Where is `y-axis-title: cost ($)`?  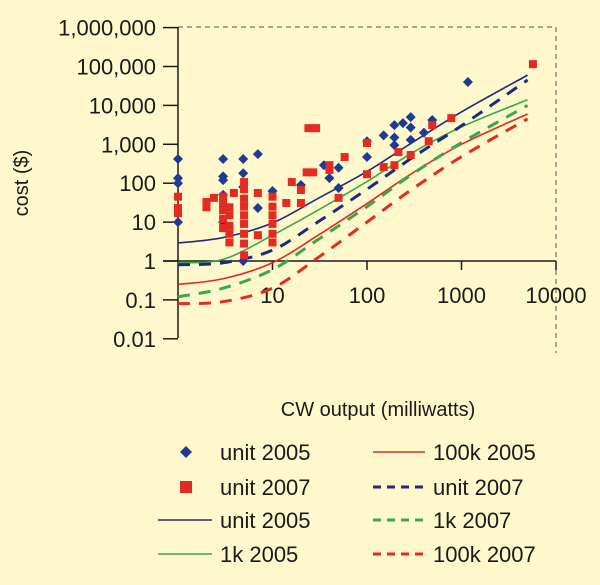 y-axis-title: cost ($) is located at coordinates (22, 183).